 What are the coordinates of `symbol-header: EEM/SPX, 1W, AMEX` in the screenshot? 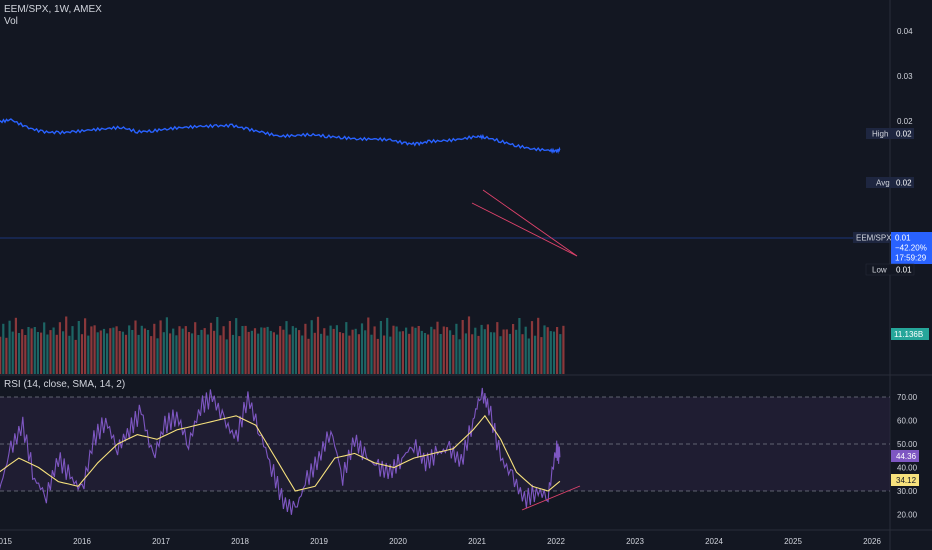 It's located at (53, 9).